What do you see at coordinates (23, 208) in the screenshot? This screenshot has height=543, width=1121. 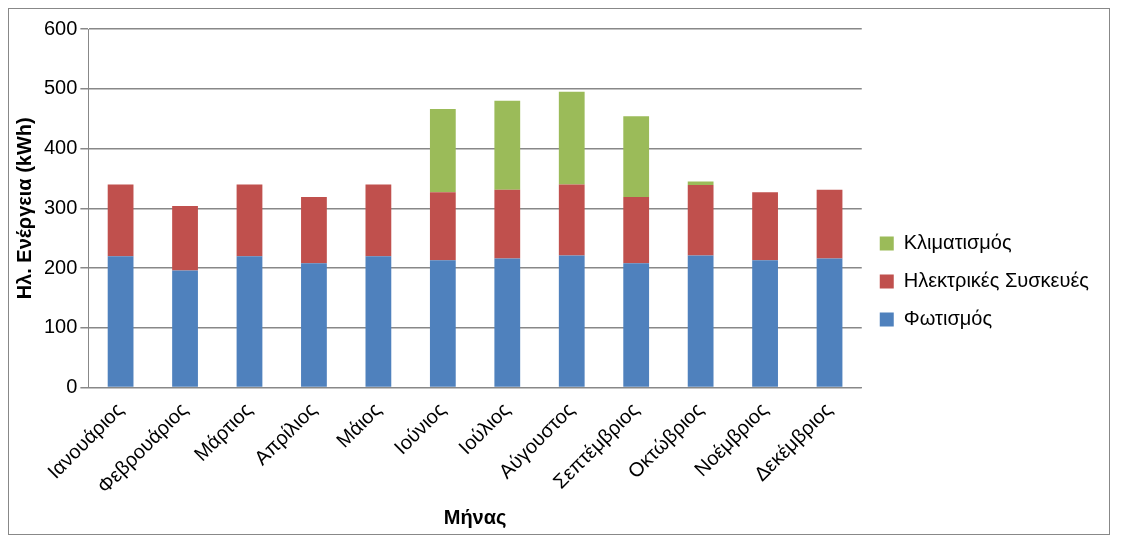 I see `y-axis-title: Ηλ. Ενέργεια (kWh)` at bounding box center [23, 208].